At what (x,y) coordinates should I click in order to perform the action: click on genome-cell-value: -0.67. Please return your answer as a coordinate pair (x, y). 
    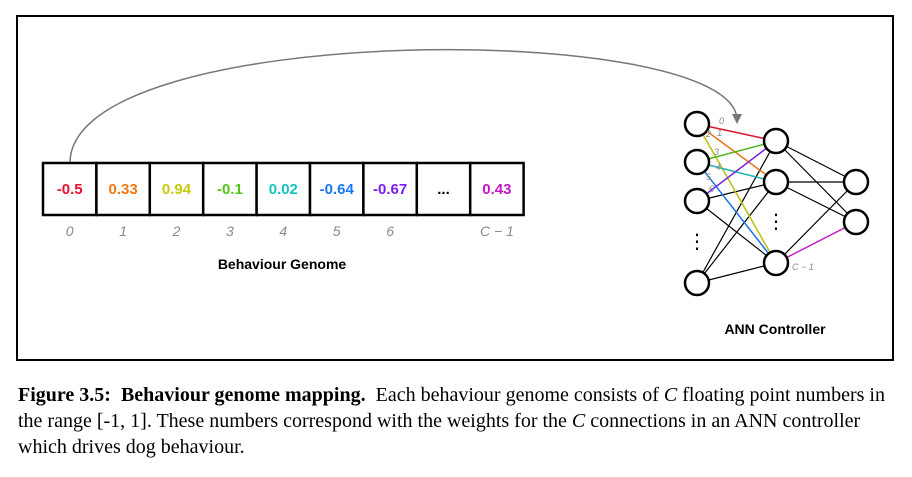
    Looking at the image, I should click on (390, 189).